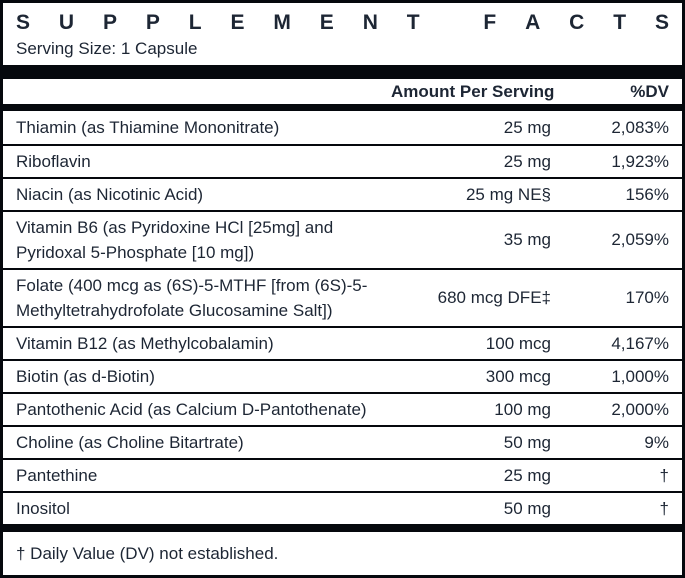  What do you see at coordinates (110, 194) in the screenshot?
I see `nutrient-name: Niacin (as Nicotinic Acid)` at bounding box center [110, 194].